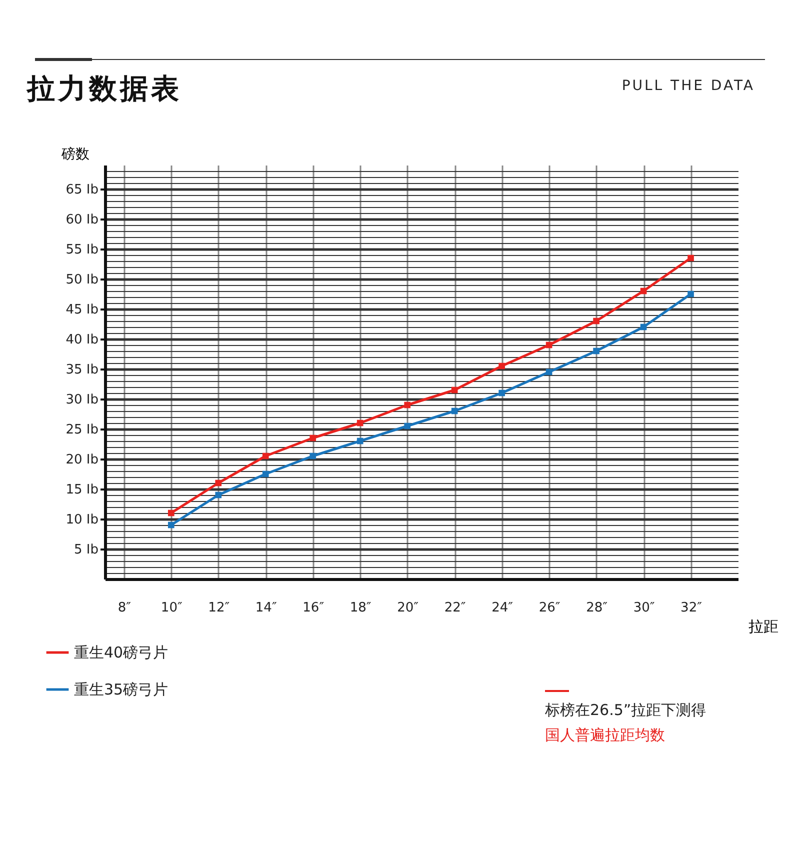 This screenshot has width=790, height=842. I want to click on x-tick-label: 20″, so click(408, 608).